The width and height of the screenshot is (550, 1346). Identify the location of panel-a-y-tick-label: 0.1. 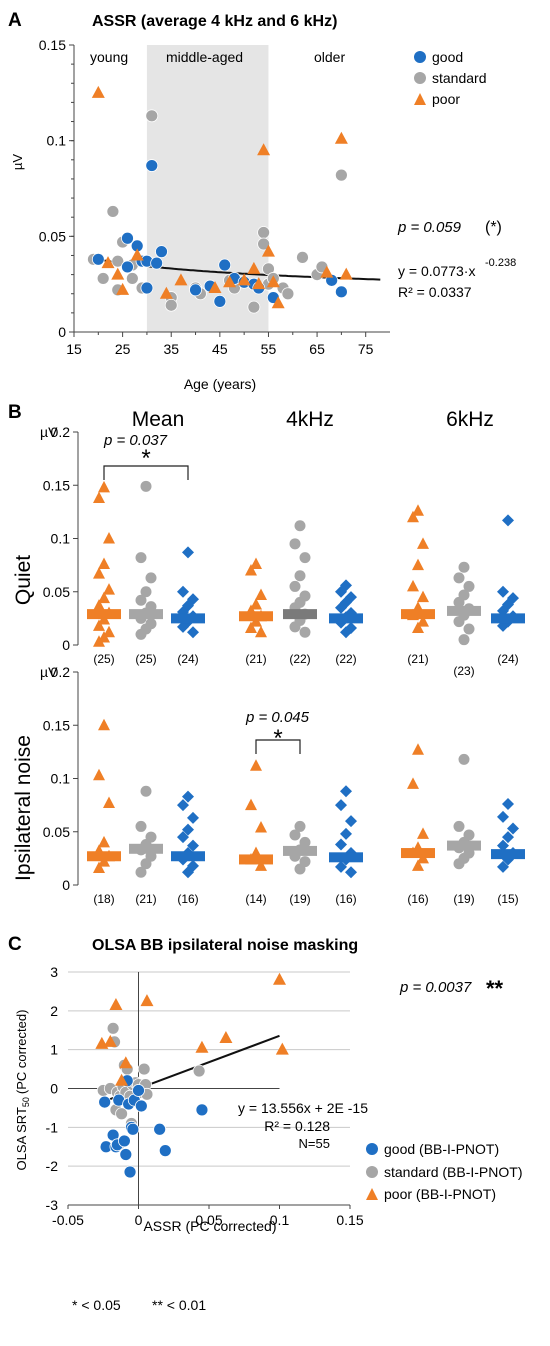
(57, 141).